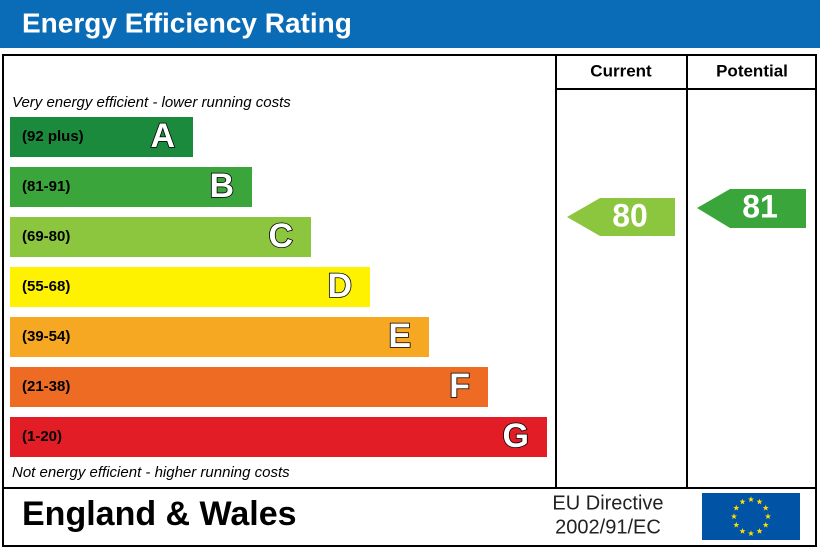 This screenshot has height=547, width=820. I want to click on band-range: (69-80), so click(46, 236).